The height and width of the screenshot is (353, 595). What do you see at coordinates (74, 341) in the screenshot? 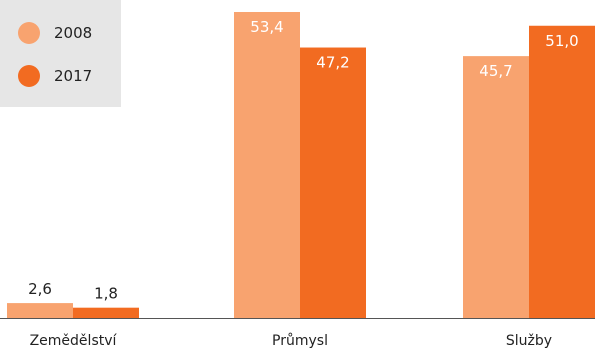
I see `x-tick-label-0: Zemědělství` at bounding box center [74, 341].